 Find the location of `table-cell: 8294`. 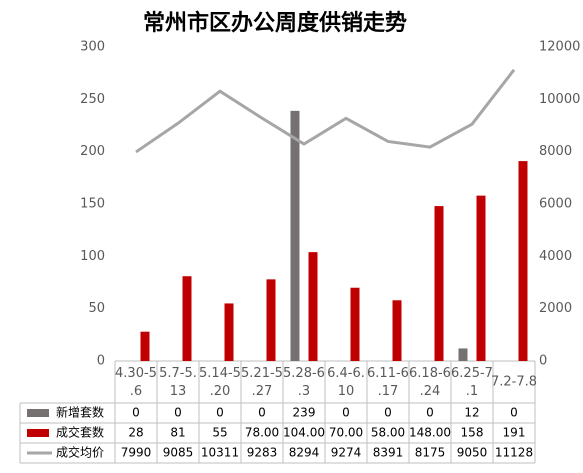

table-cell: 8294 is located at coordinates (304, 453).